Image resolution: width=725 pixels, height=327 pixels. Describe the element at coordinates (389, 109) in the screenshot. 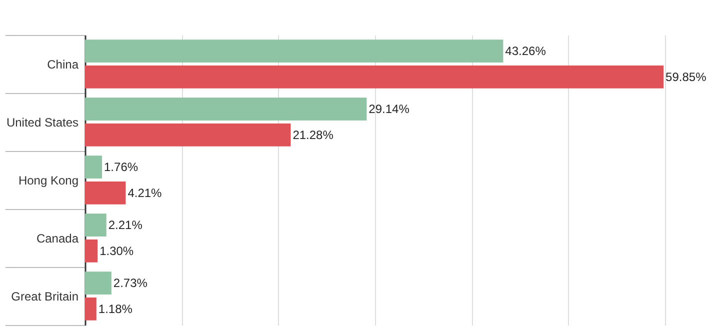

I see `data-label: 29.14%` at that location.